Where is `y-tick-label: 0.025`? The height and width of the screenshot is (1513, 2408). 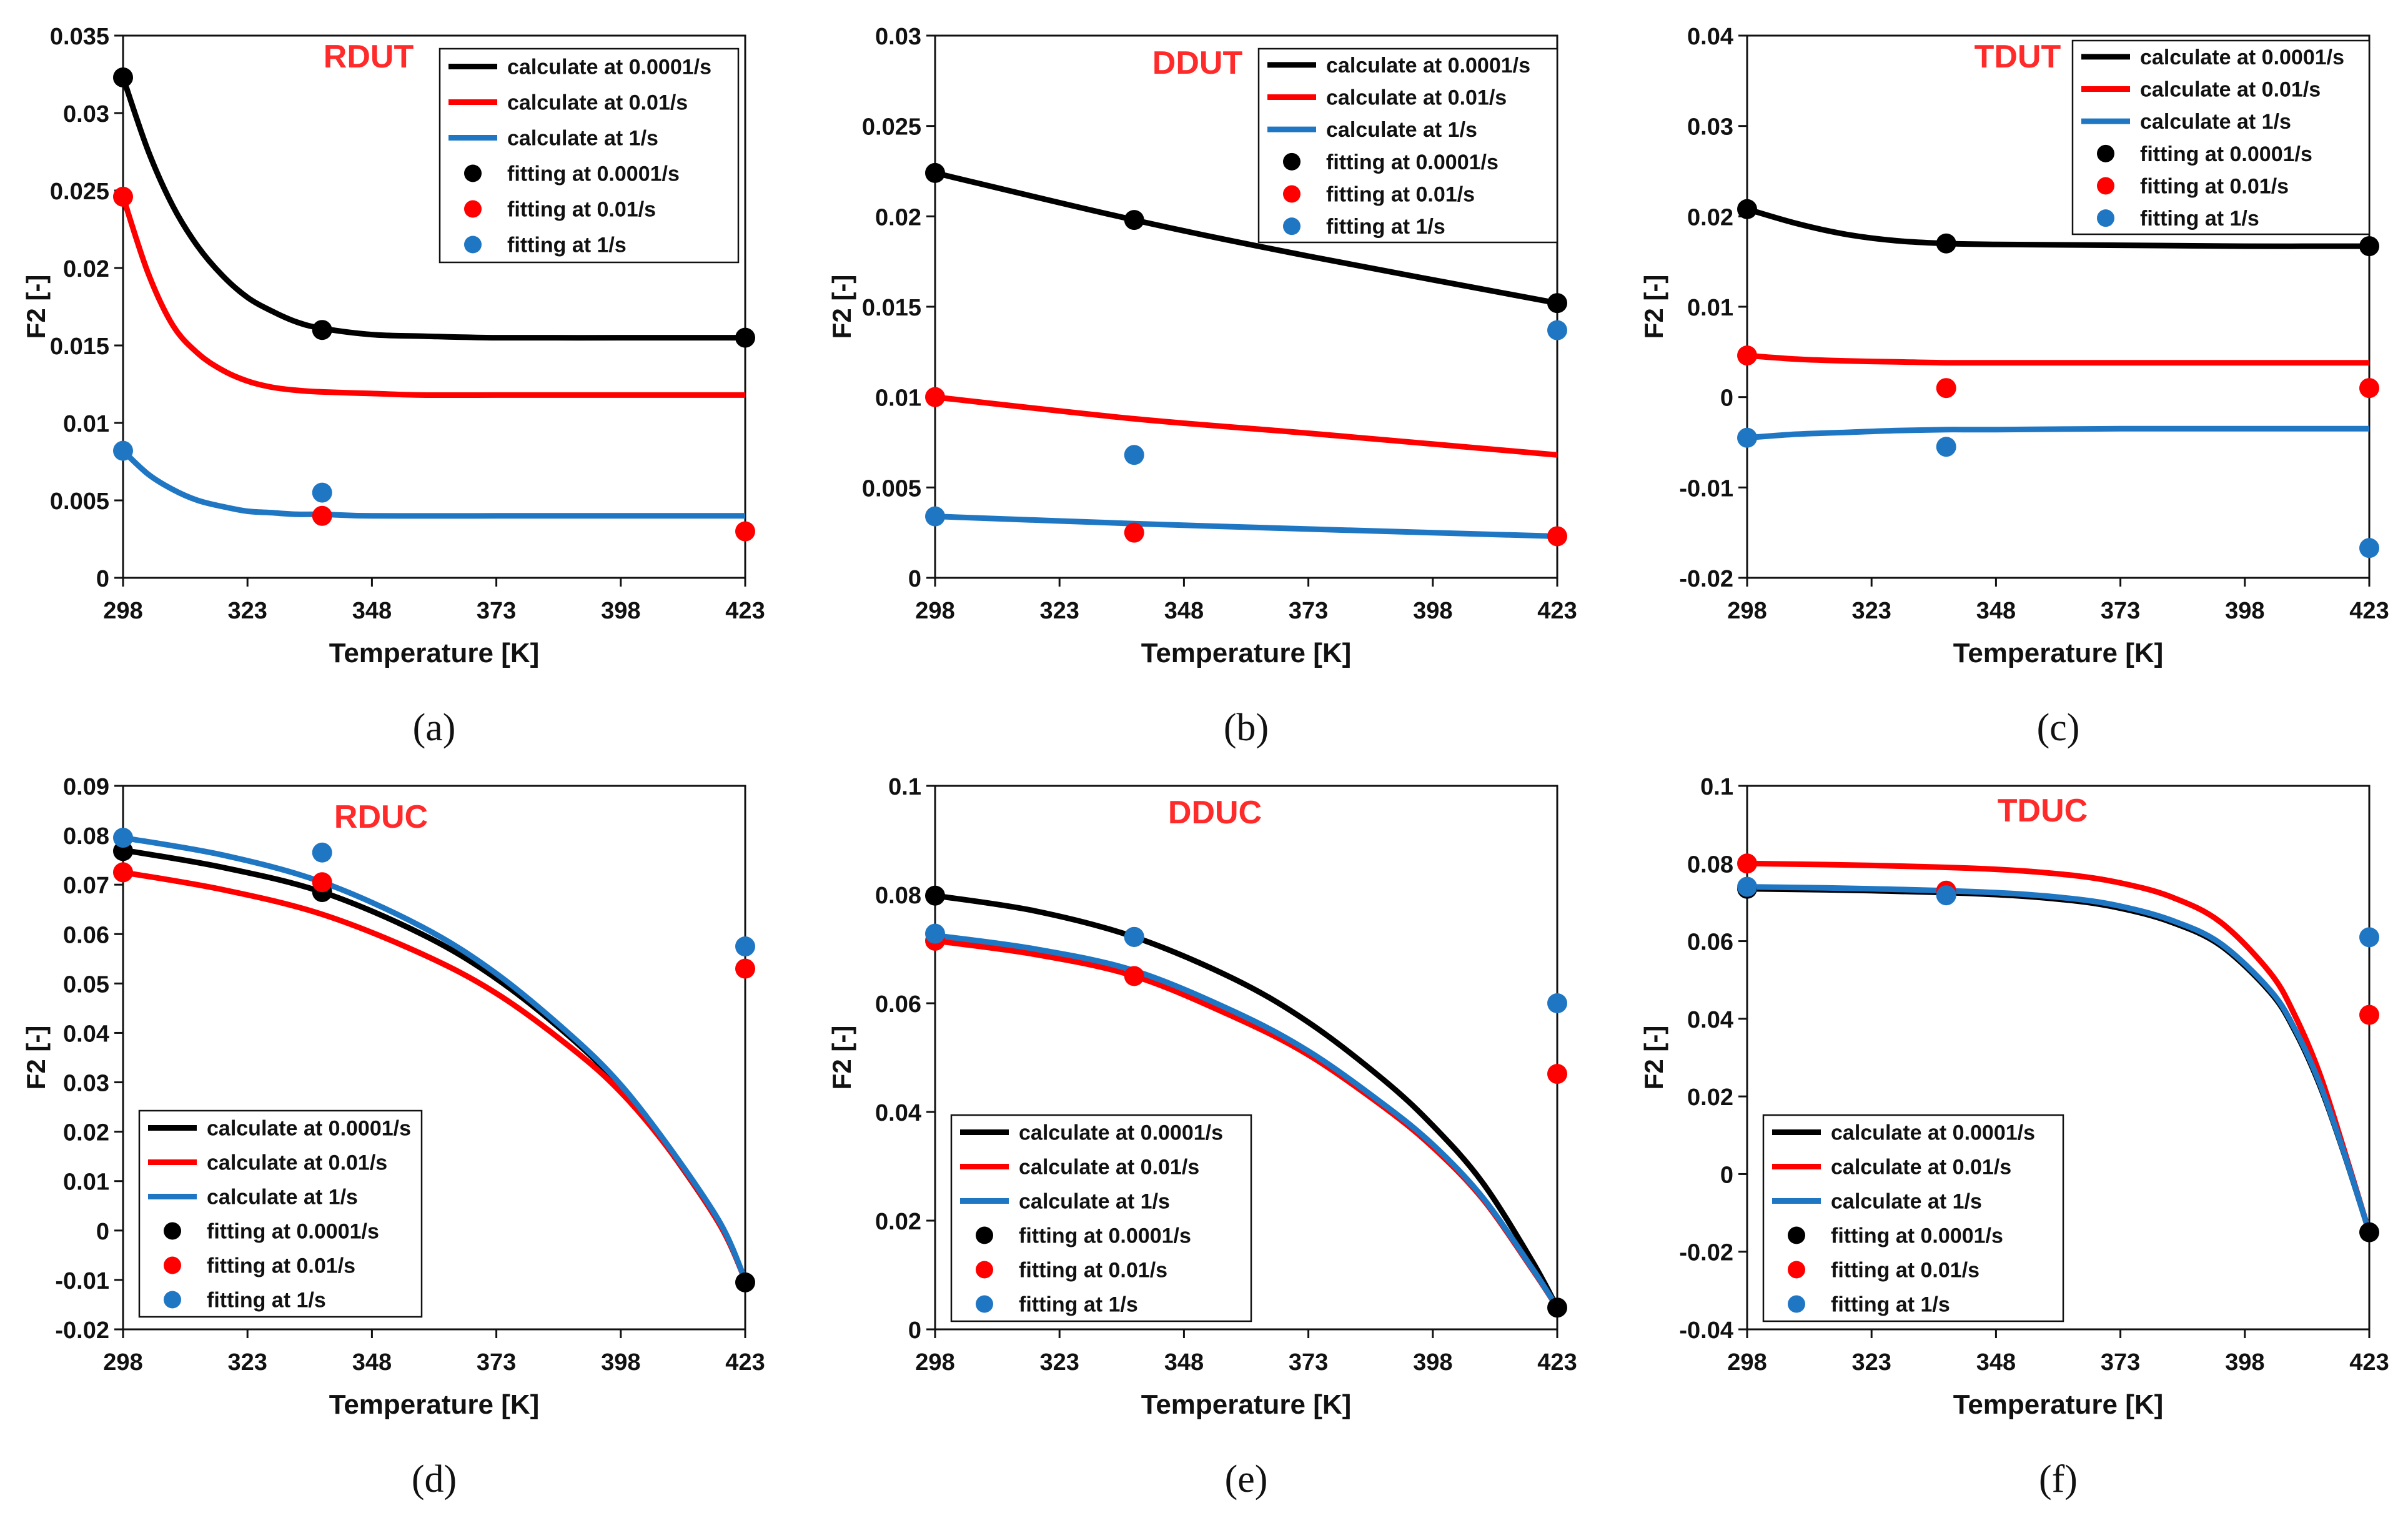 y-tick-label: 0.025 is located at coordinates (891, 128).